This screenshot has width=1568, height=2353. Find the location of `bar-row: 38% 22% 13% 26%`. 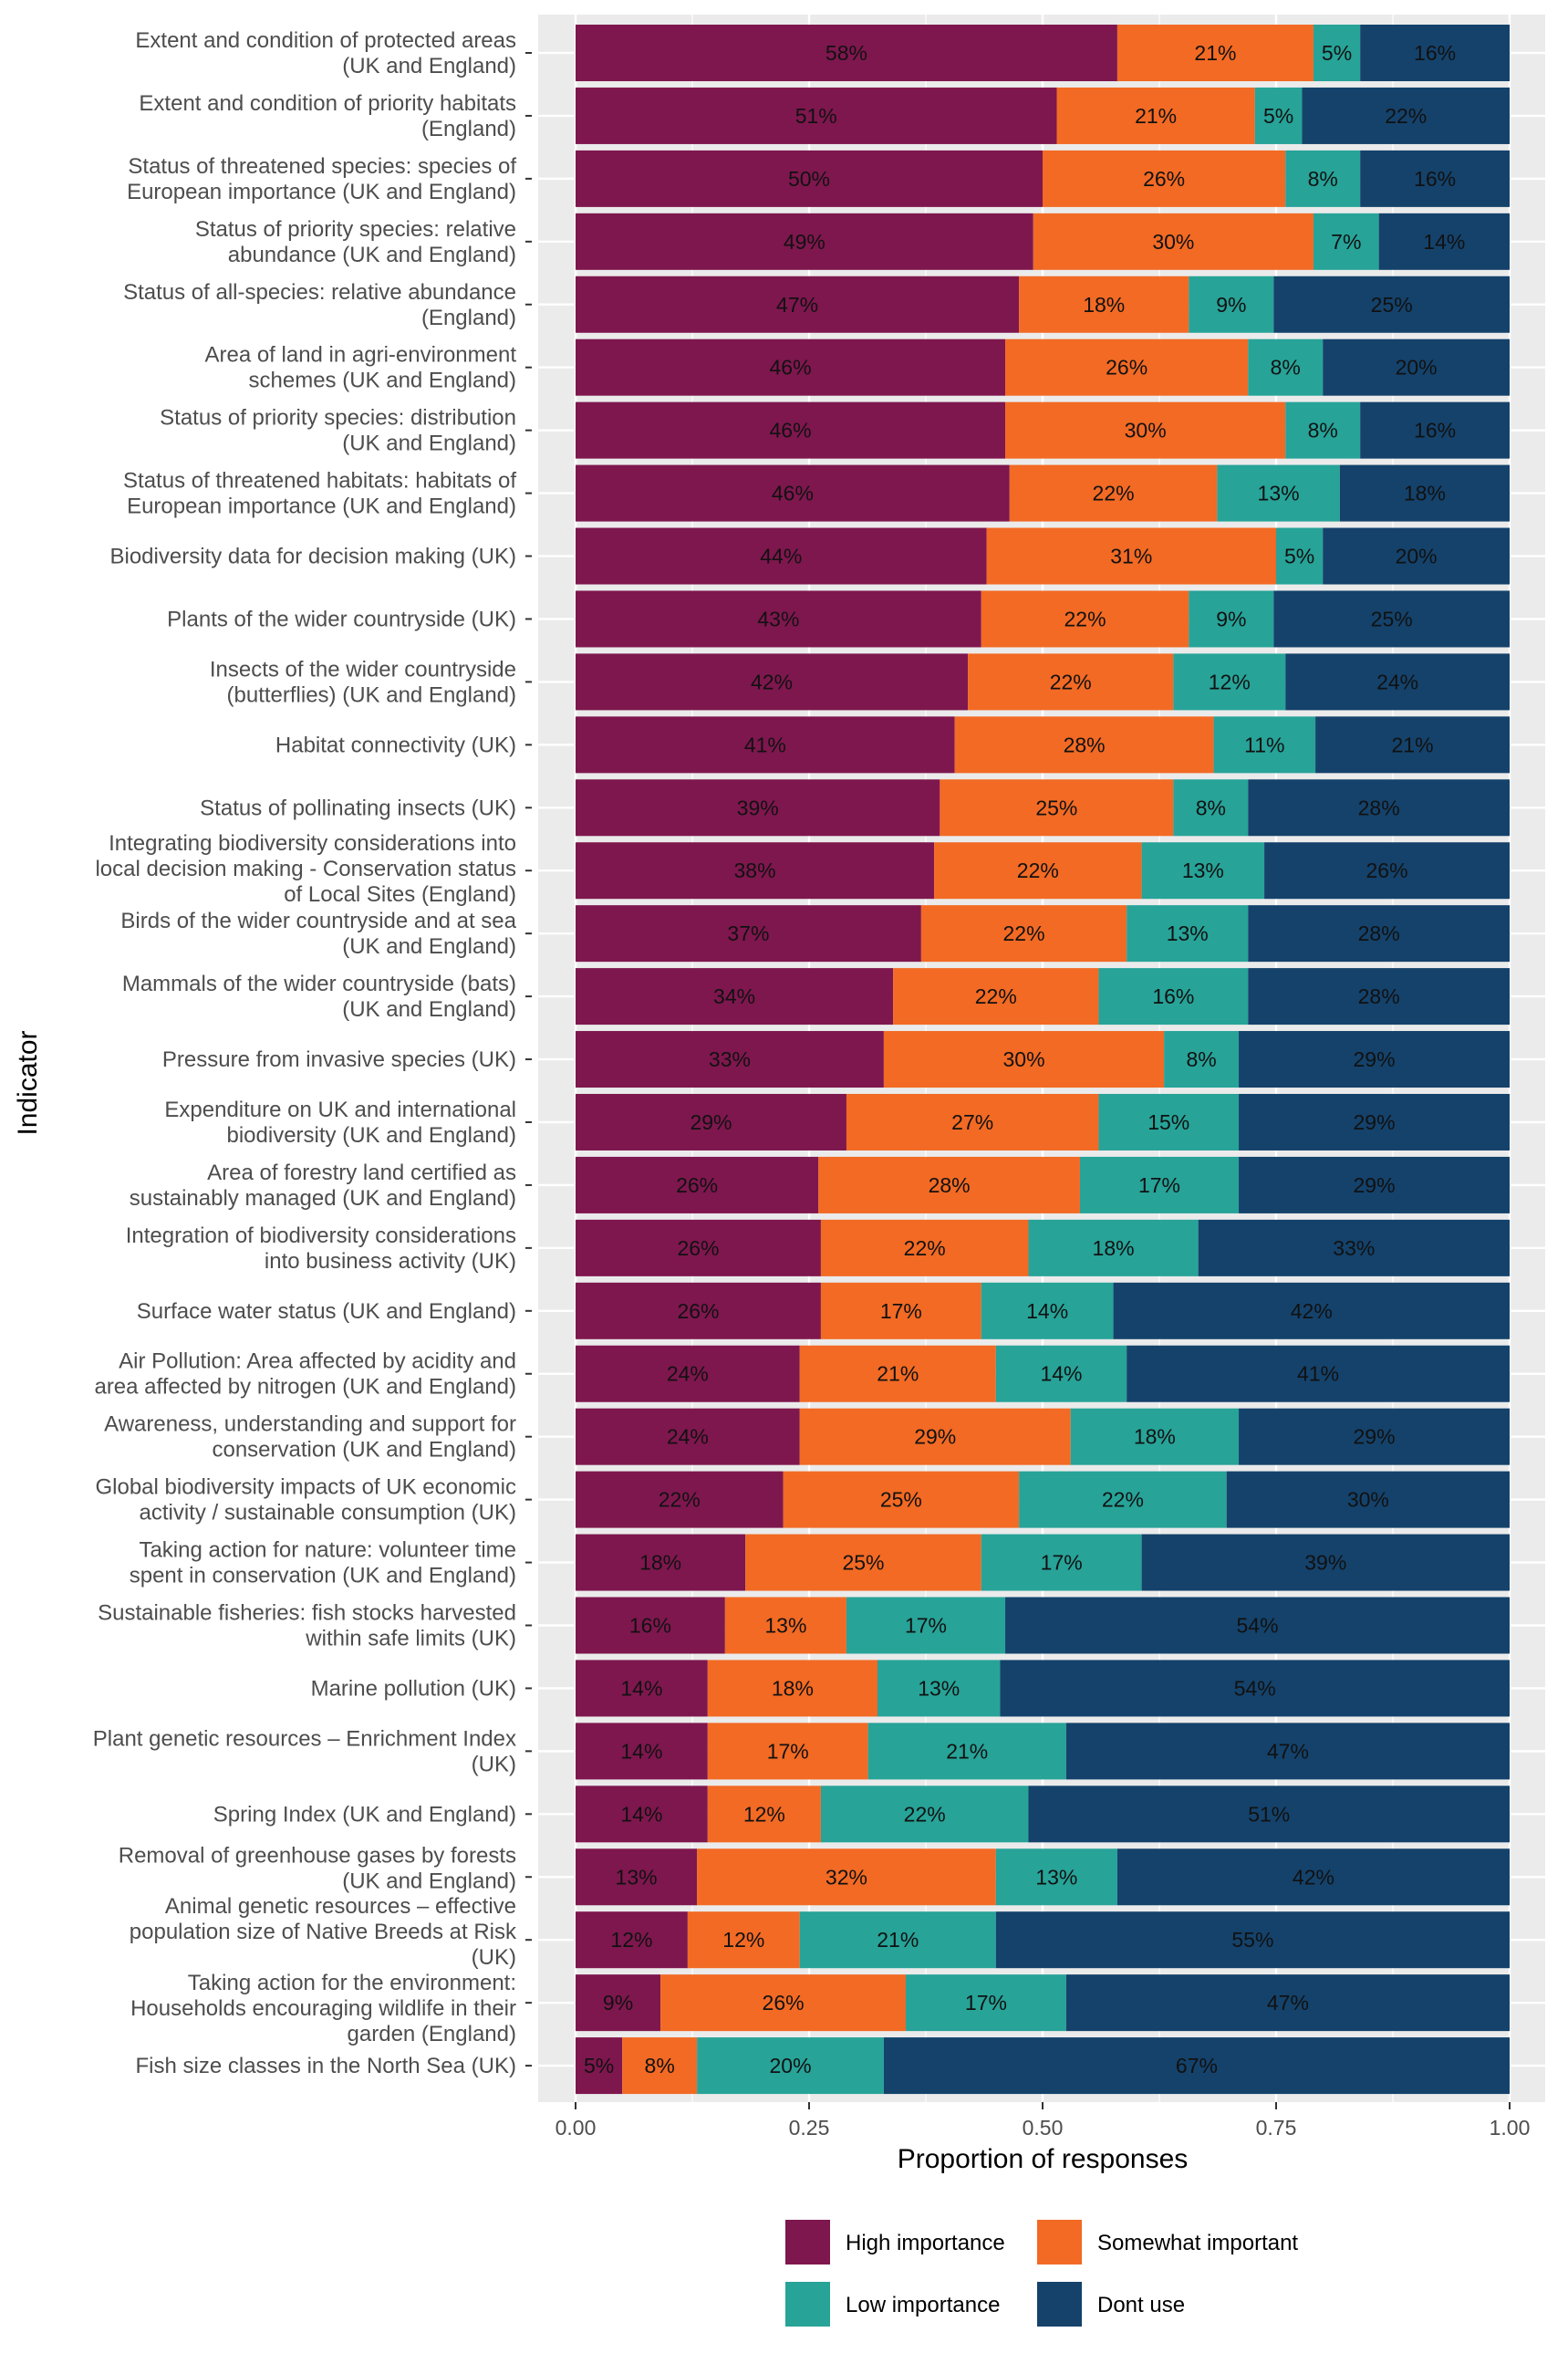

bar-row: 38% 22% 13% 26% is located at coordinates (1043, 871).